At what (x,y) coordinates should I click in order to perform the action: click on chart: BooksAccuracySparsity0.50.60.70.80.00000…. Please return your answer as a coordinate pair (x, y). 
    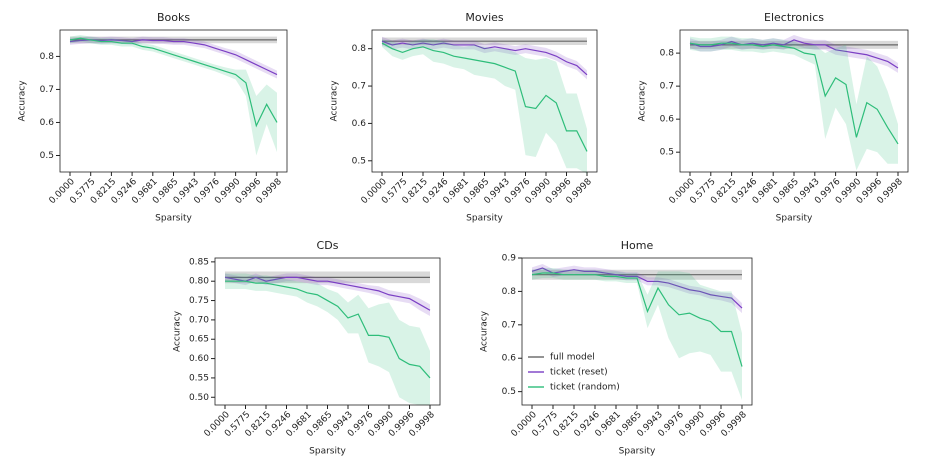
    Looking at the image, I should click on (153, 117).